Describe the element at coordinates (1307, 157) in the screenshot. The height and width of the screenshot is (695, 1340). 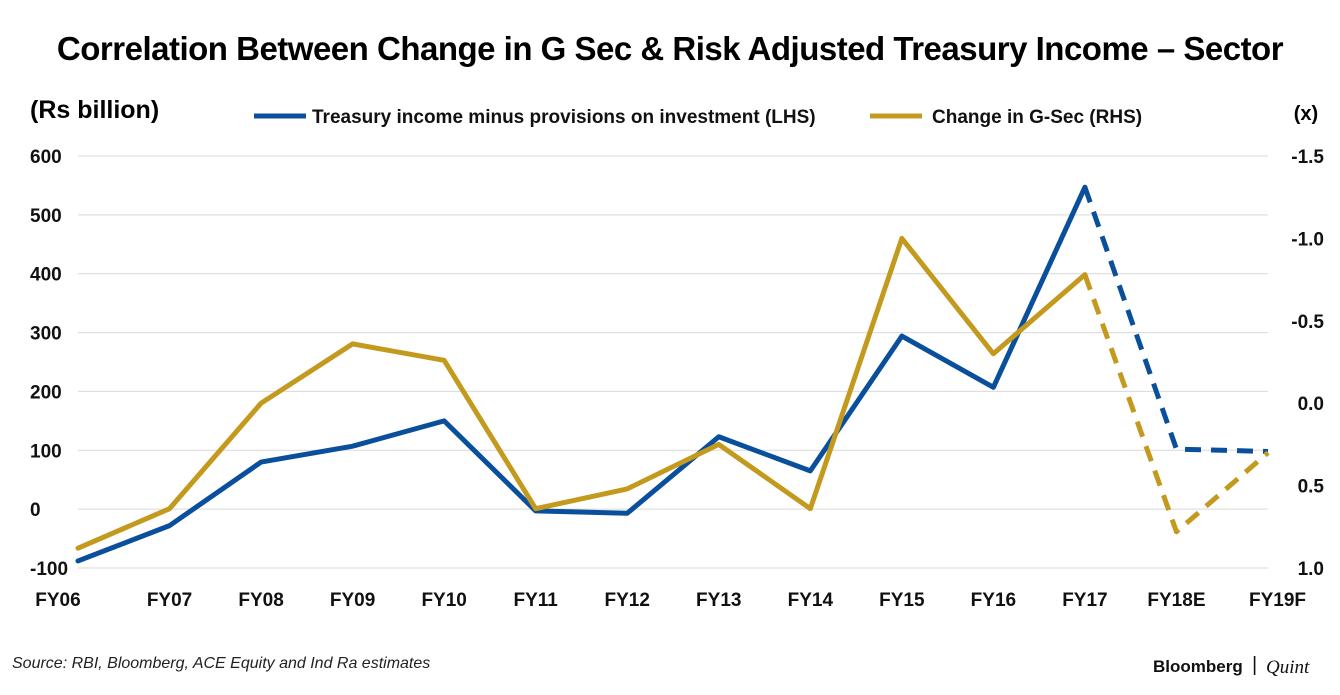
I see `right-tick-label: -1.5` at that location.